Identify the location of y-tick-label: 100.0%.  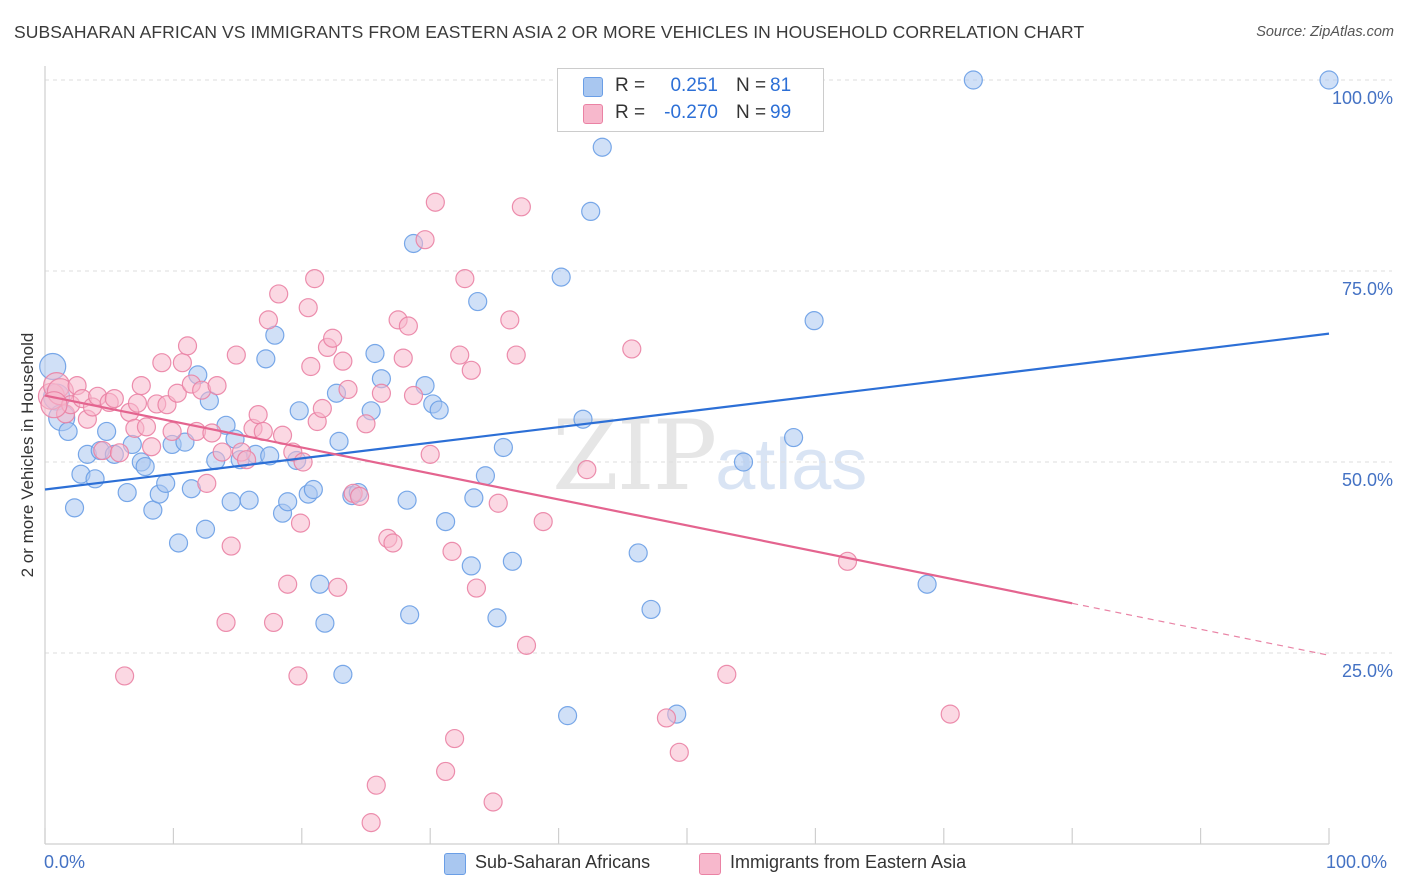
(1362, 98).